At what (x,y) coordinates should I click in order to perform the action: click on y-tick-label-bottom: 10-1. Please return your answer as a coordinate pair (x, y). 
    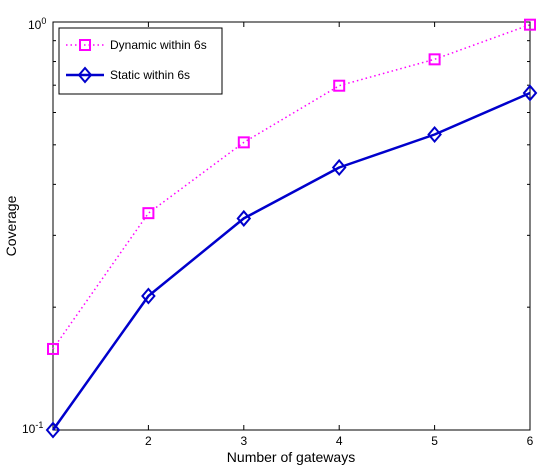
    Looking at the image, I should click on (32, 428).